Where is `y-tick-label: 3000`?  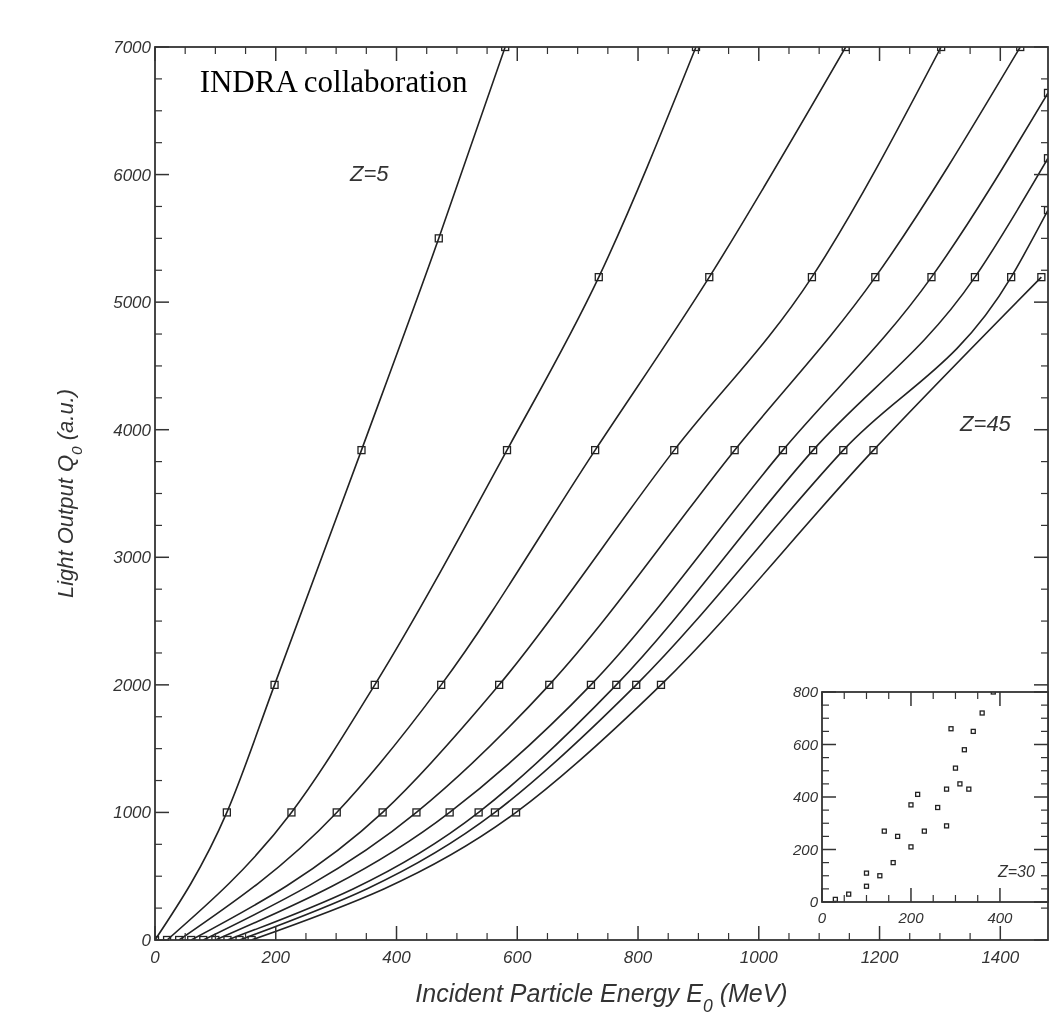 y-tick-label: 3000 is located at coordinates (132, 558).